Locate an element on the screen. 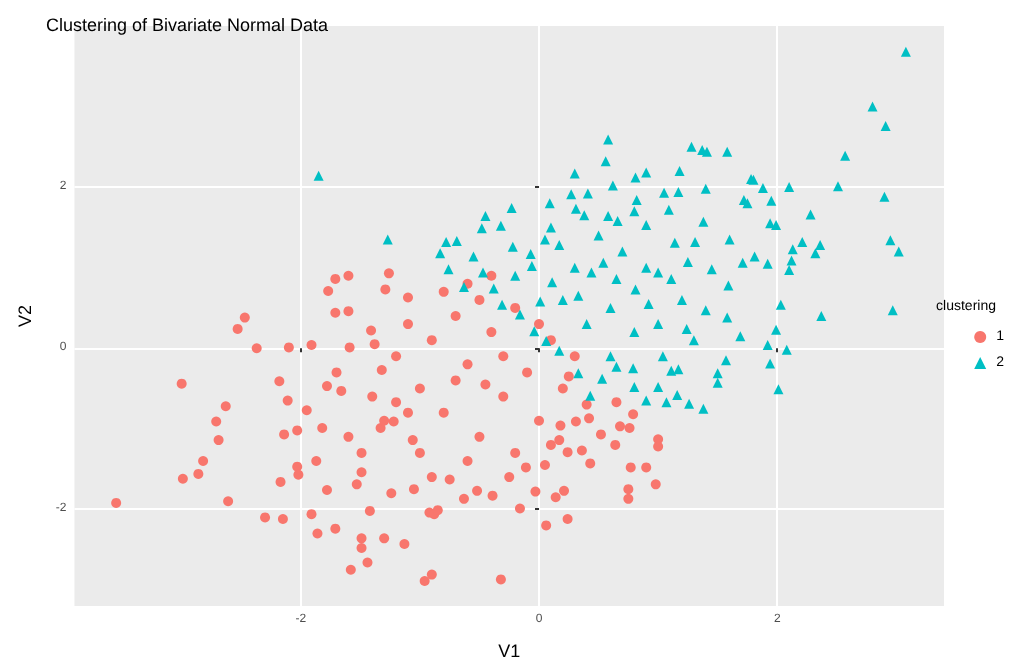  y-axis-title: V2 is located at coordinates (25, 316).